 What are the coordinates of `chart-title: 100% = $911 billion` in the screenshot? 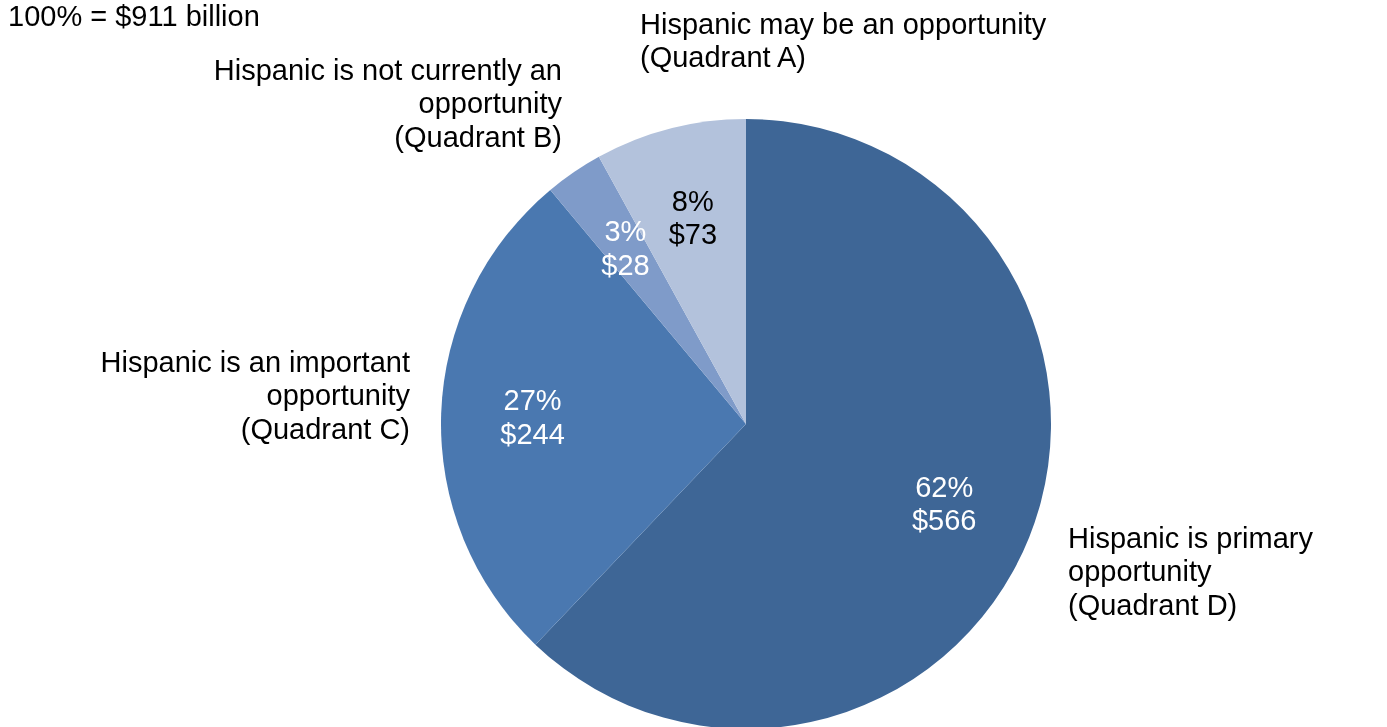 It's located at (134, 16).